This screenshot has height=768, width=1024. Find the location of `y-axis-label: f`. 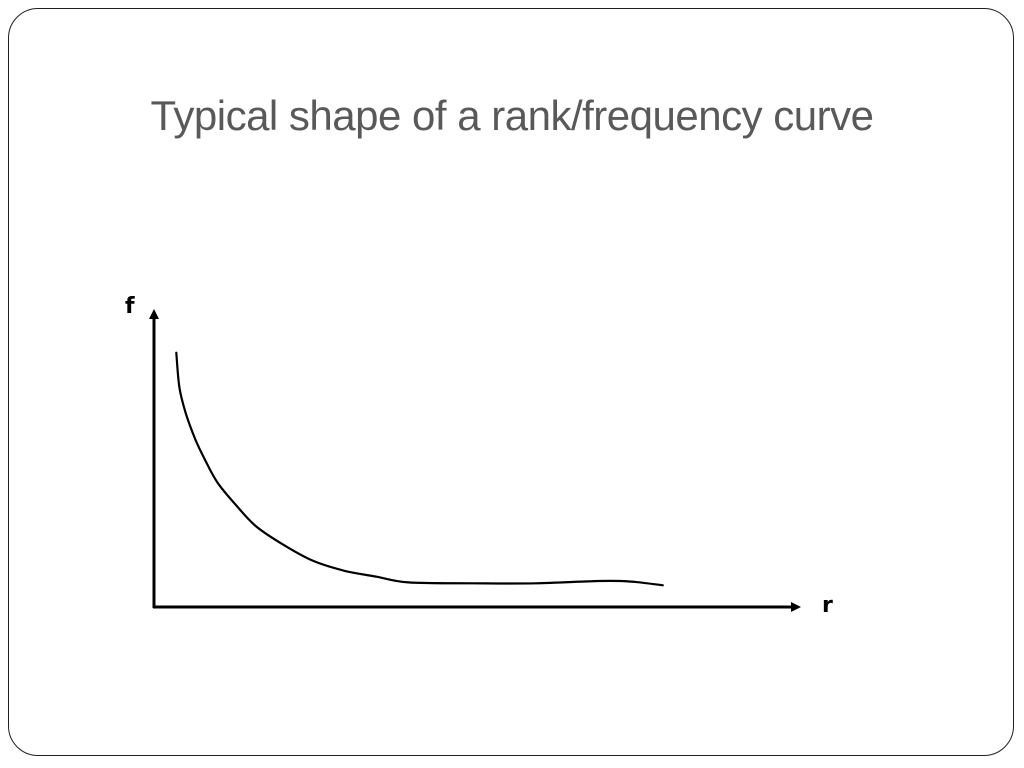

y-axis-label: f is located at coordinates (130, 306).